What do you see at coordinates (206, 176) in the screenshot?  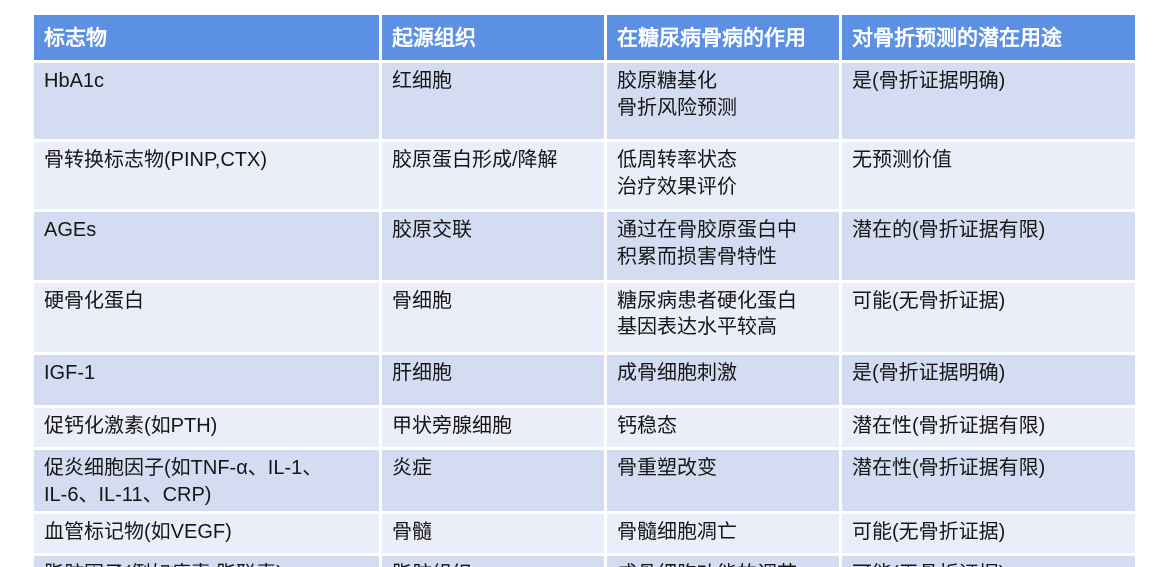 I see `table-cell: 骨转换标志物(PINP,CTX)` at bounding box center [206, 176].